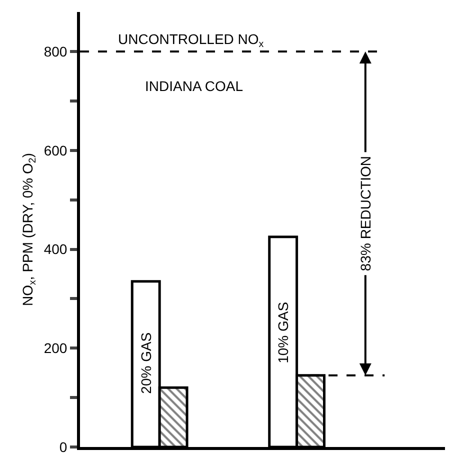 The image size is (454, 464). I want to click on annotation: 20% GAS, so click(146, 363).